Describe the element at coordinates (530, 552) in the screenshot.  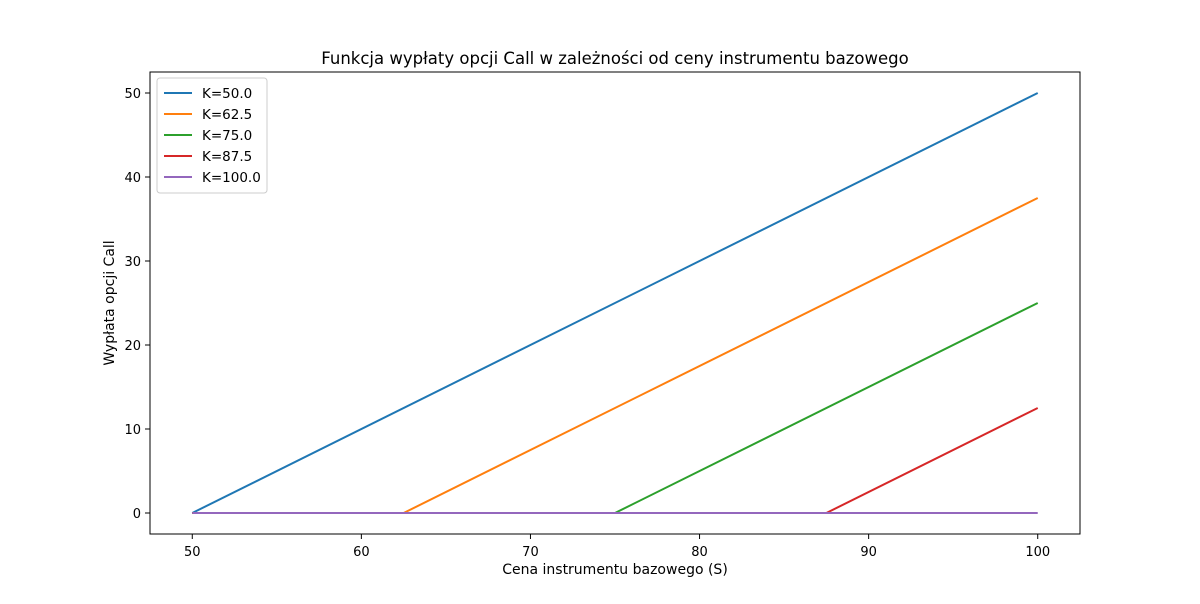
I see `x-tick-label: 70` at that location.